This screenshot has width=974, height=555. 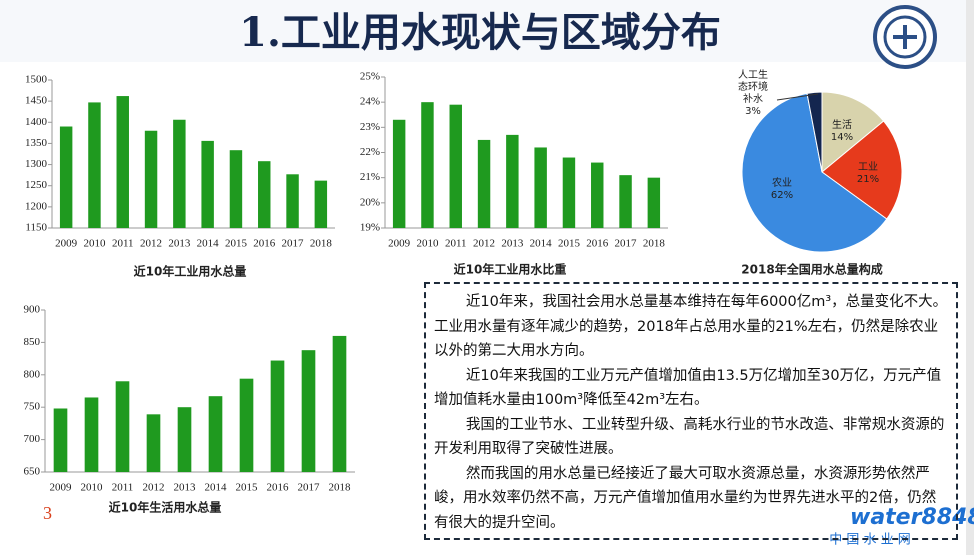 I want to click on y-tick-label: 1250, so click(x=36, y=185).